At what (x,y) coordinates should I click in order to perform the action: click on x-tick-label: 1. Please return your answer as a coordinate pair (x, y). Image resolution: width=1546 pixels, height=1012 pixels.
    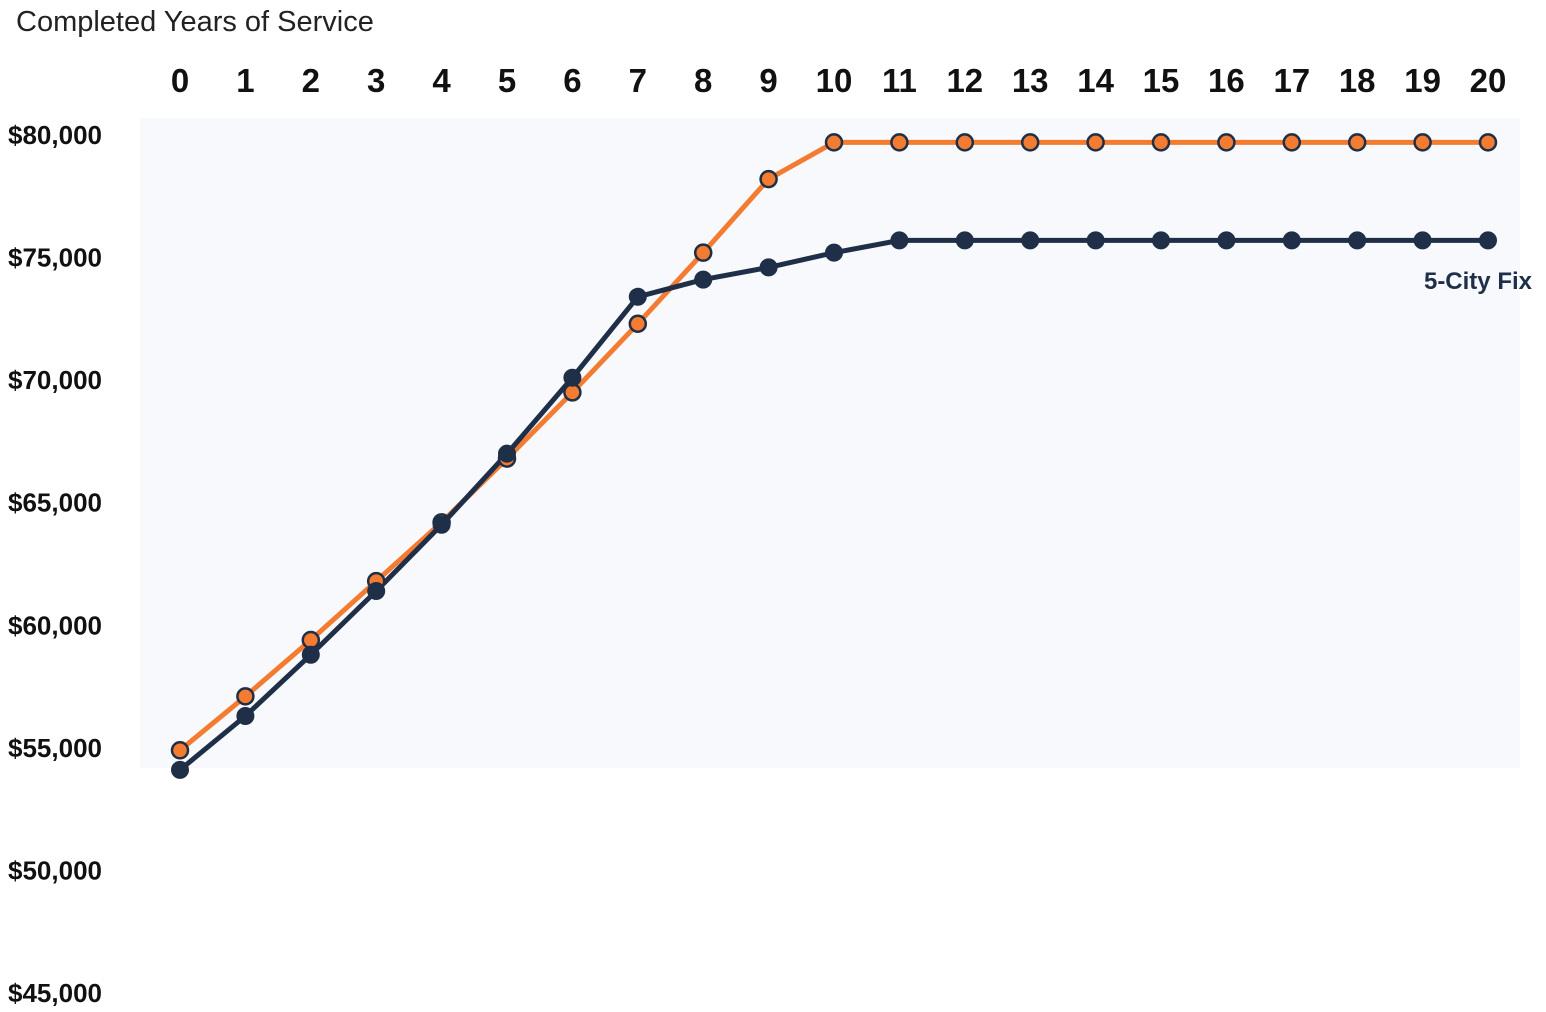
    Looking at the image, I should click on (245, 80).